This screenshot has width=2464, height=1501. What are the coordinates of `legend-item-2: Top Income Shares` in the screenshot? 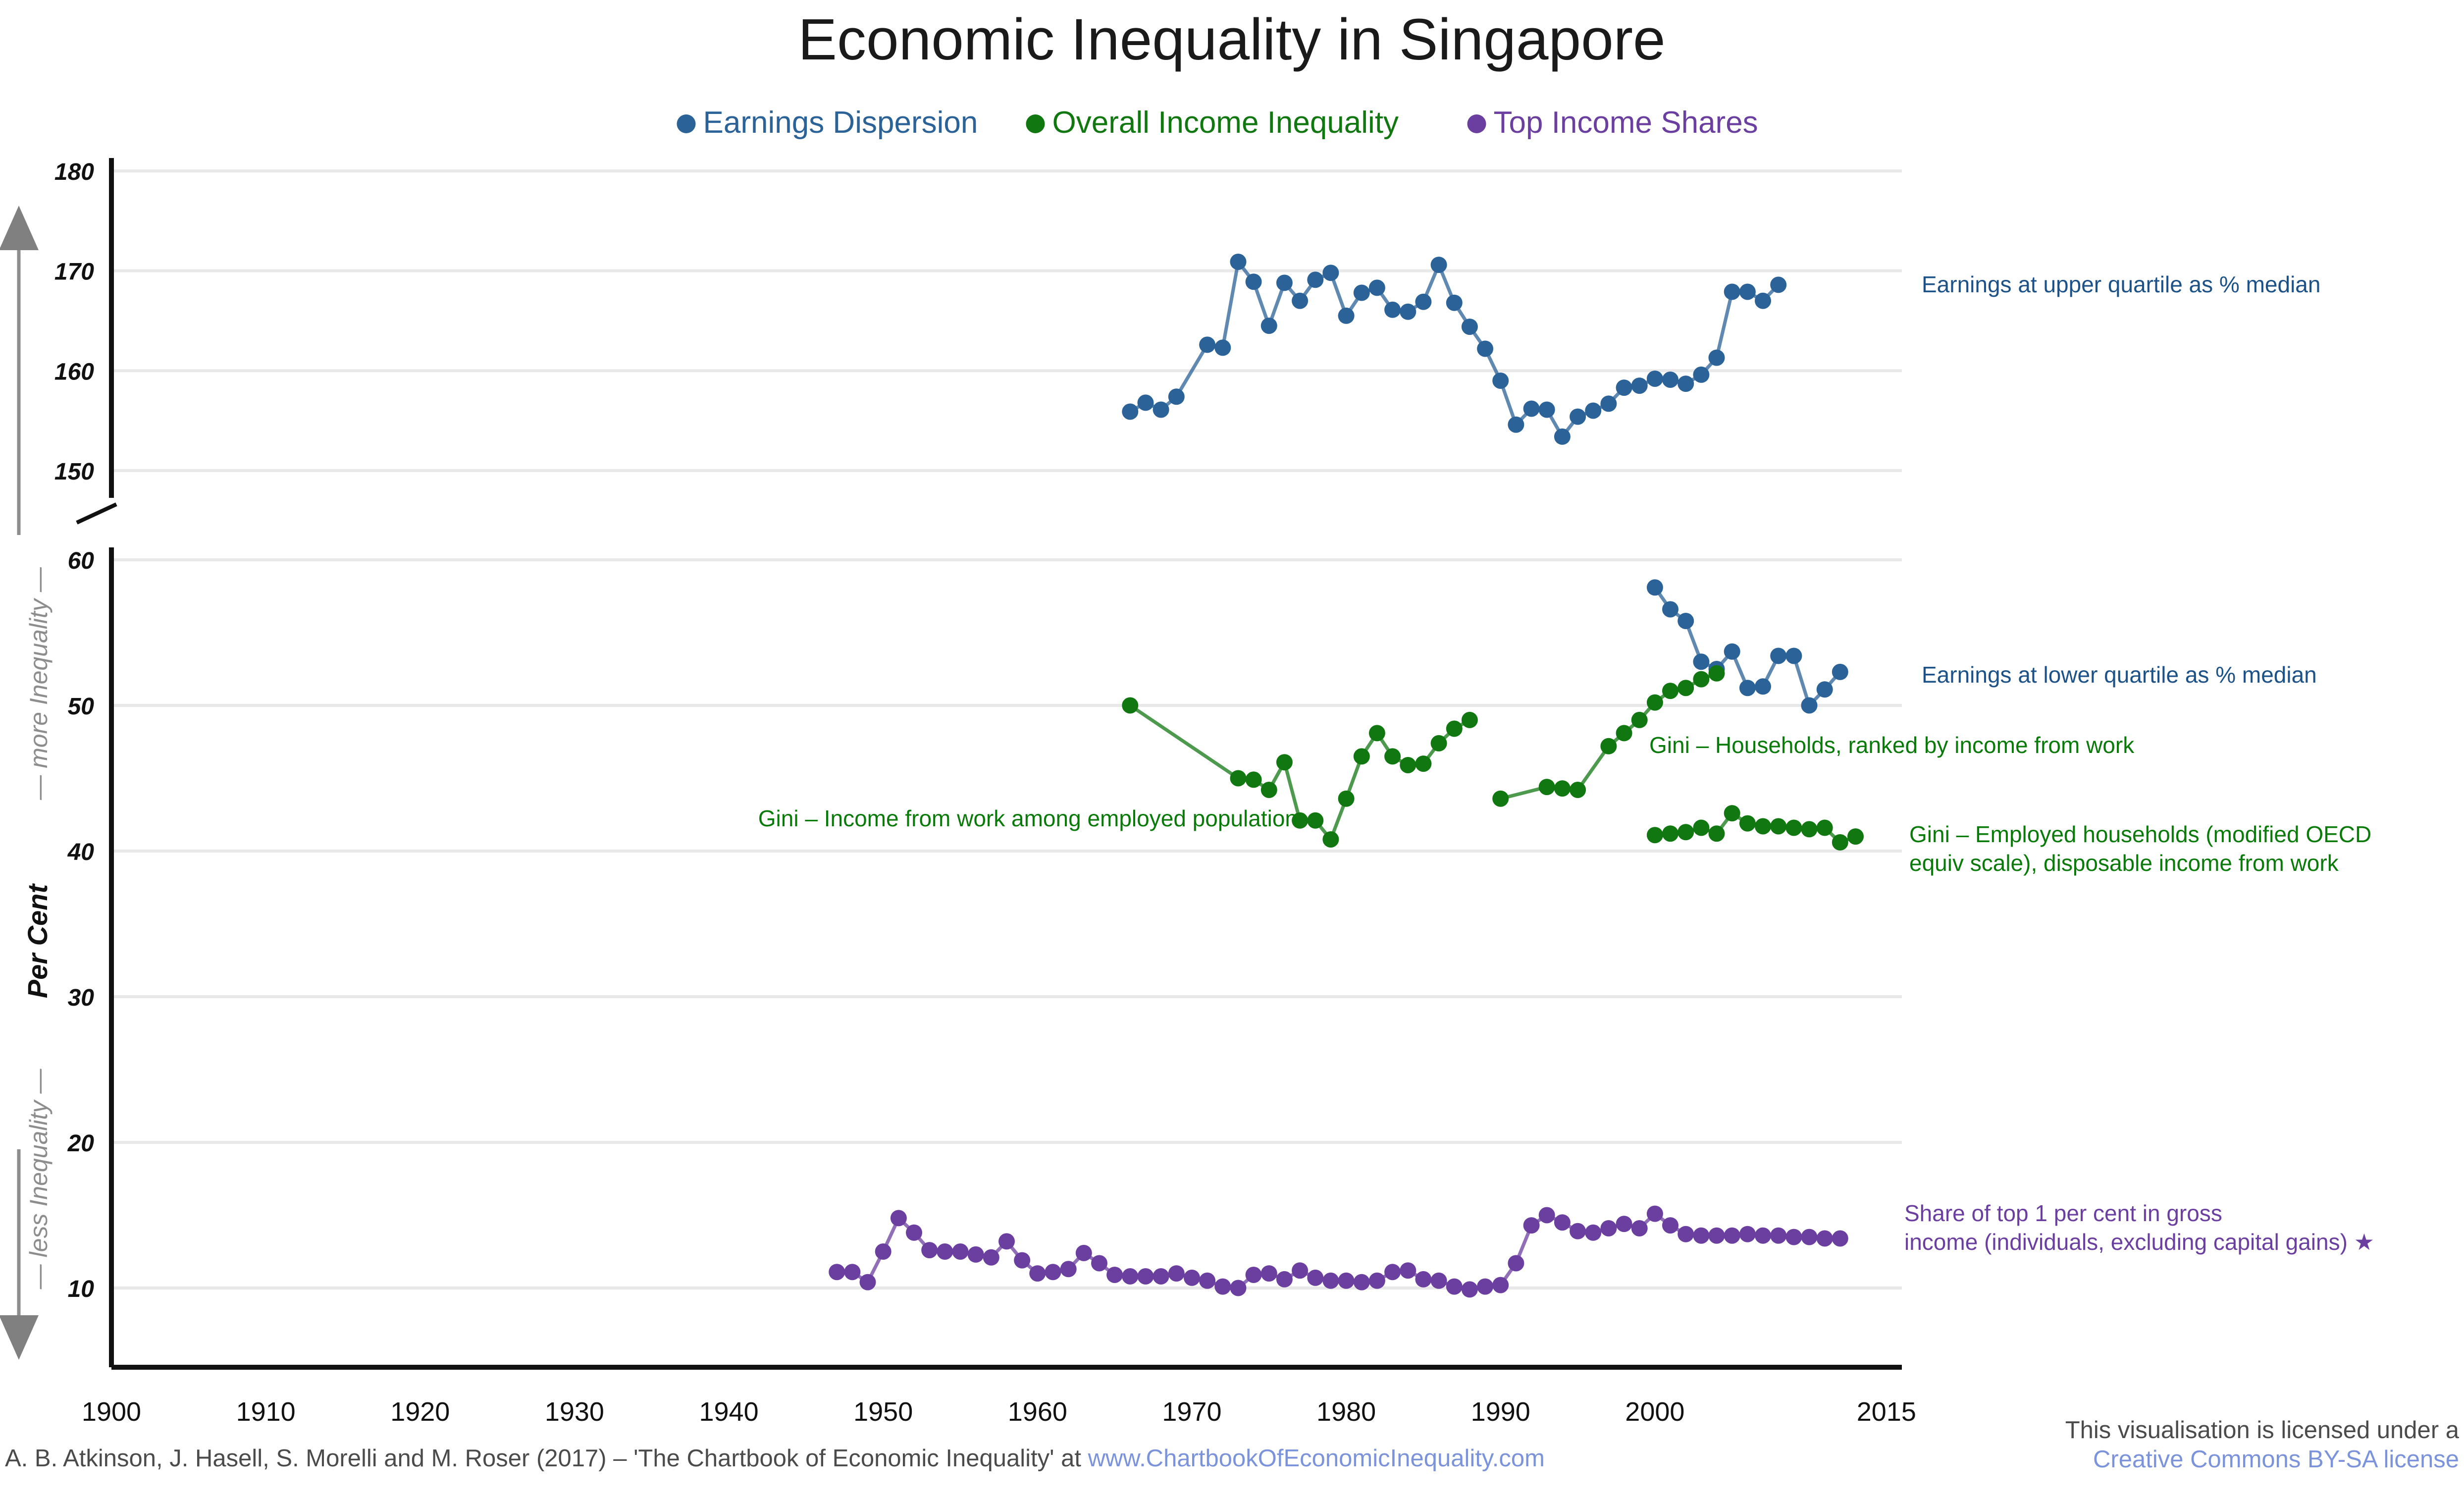 It's located at (1612, 123).